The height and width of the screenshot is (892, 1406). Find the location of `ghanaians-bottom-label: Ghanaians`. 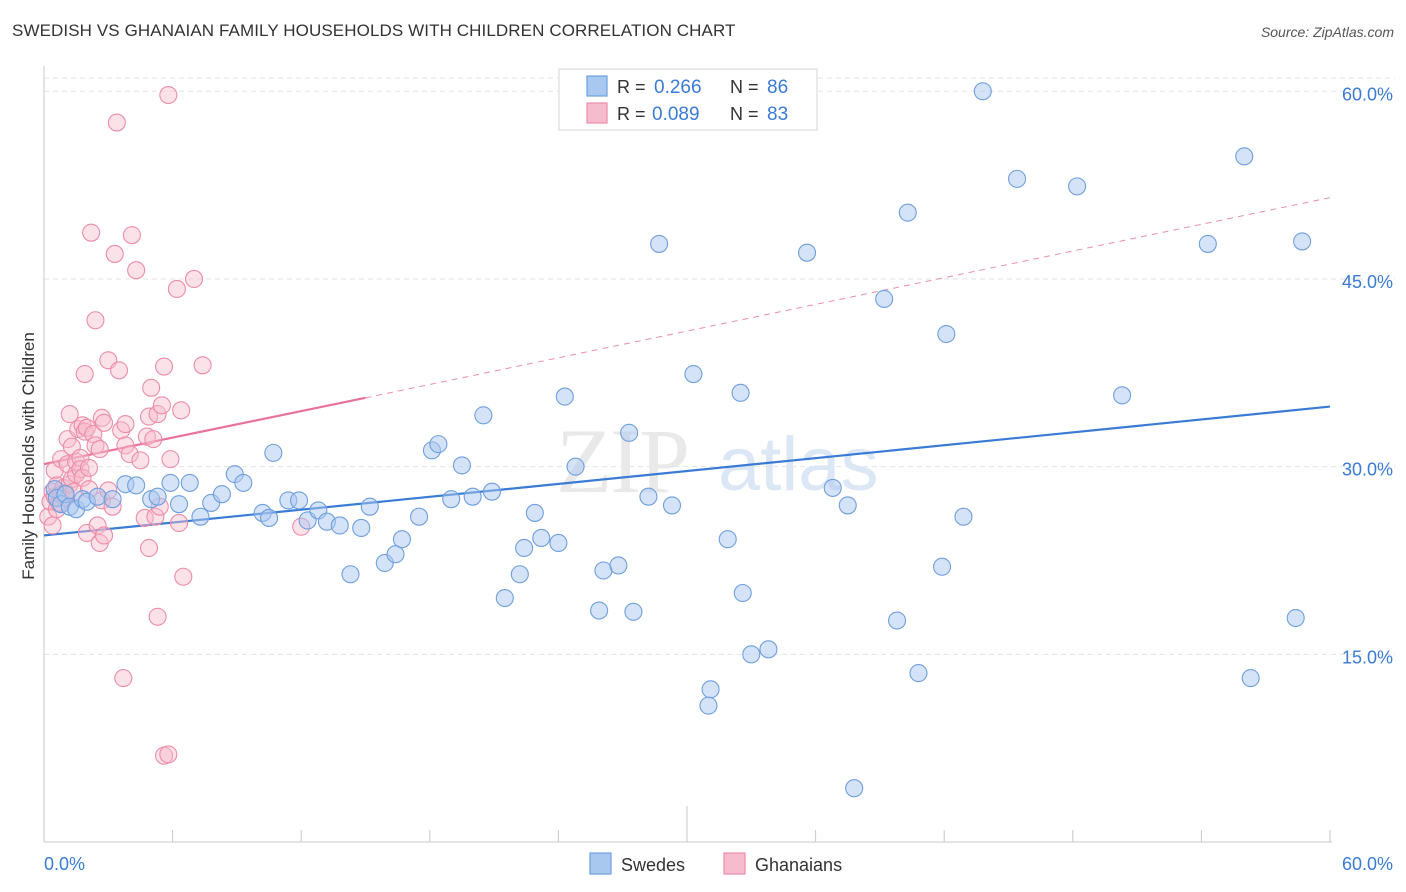

ghanaians-bottom-label: Ghanaians is located at coordinates (798, 865).